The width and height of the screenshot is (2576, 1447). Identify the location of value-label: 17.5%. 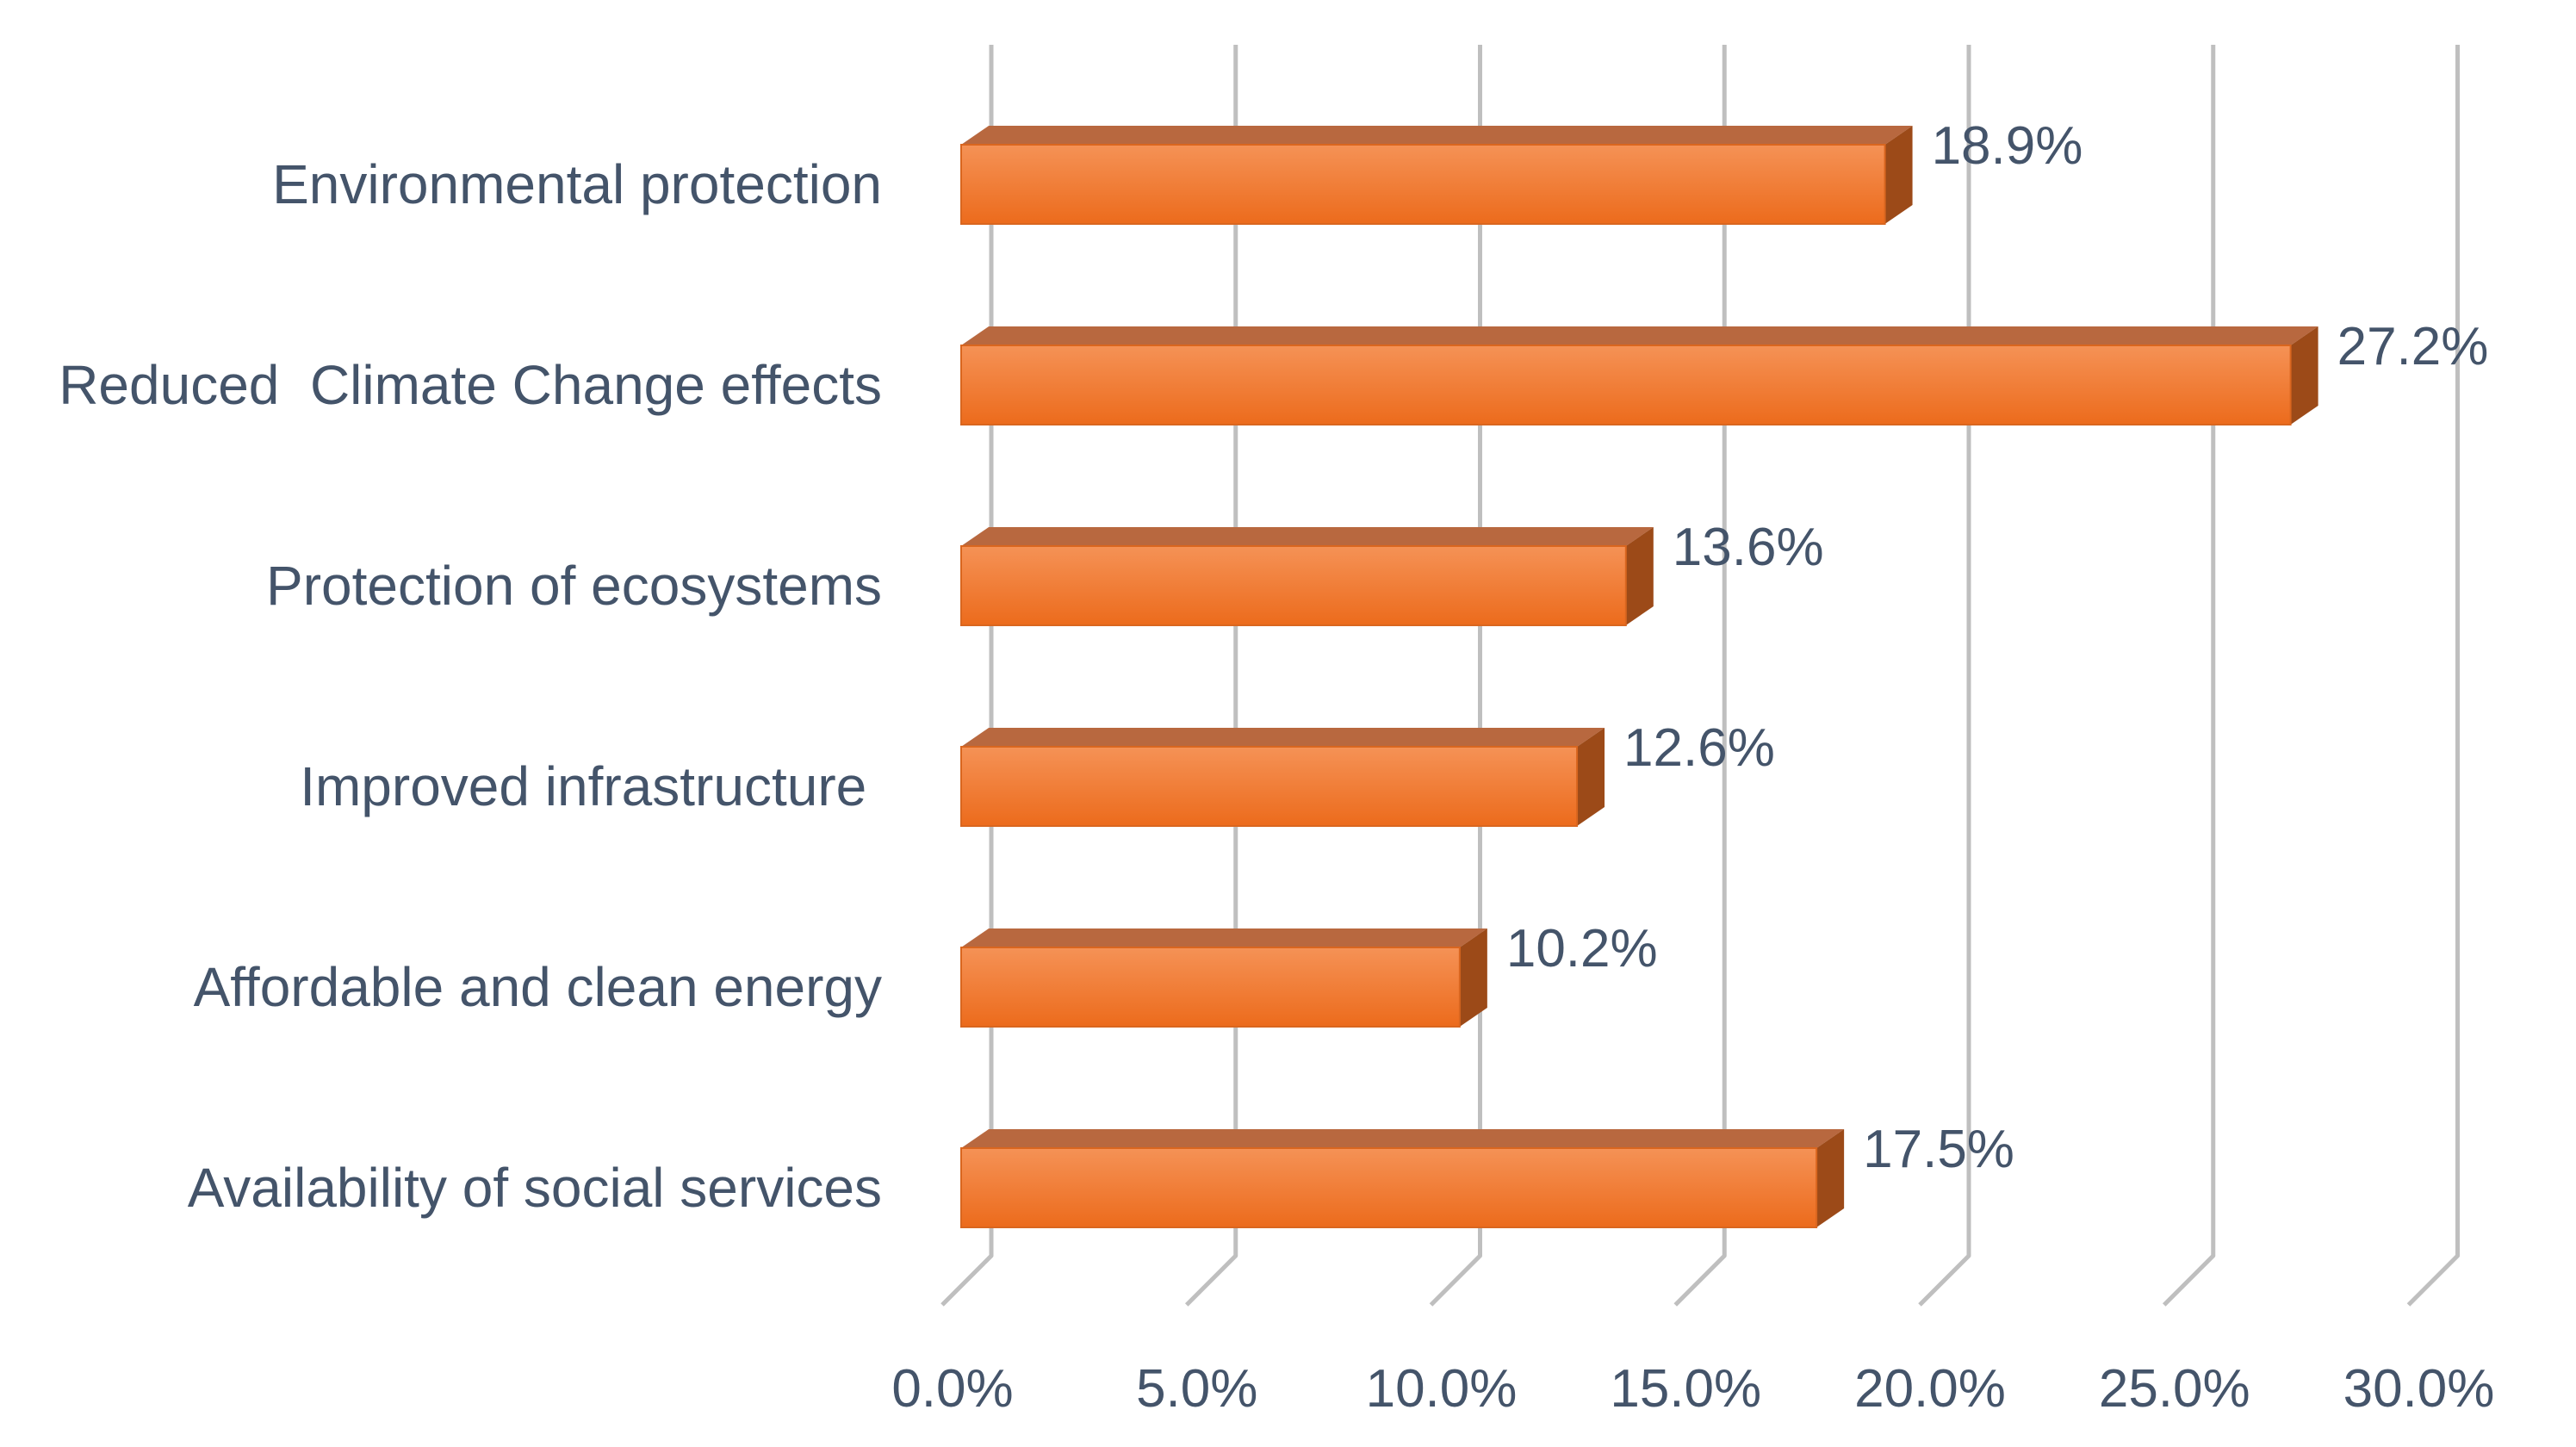
(1938, 1149).